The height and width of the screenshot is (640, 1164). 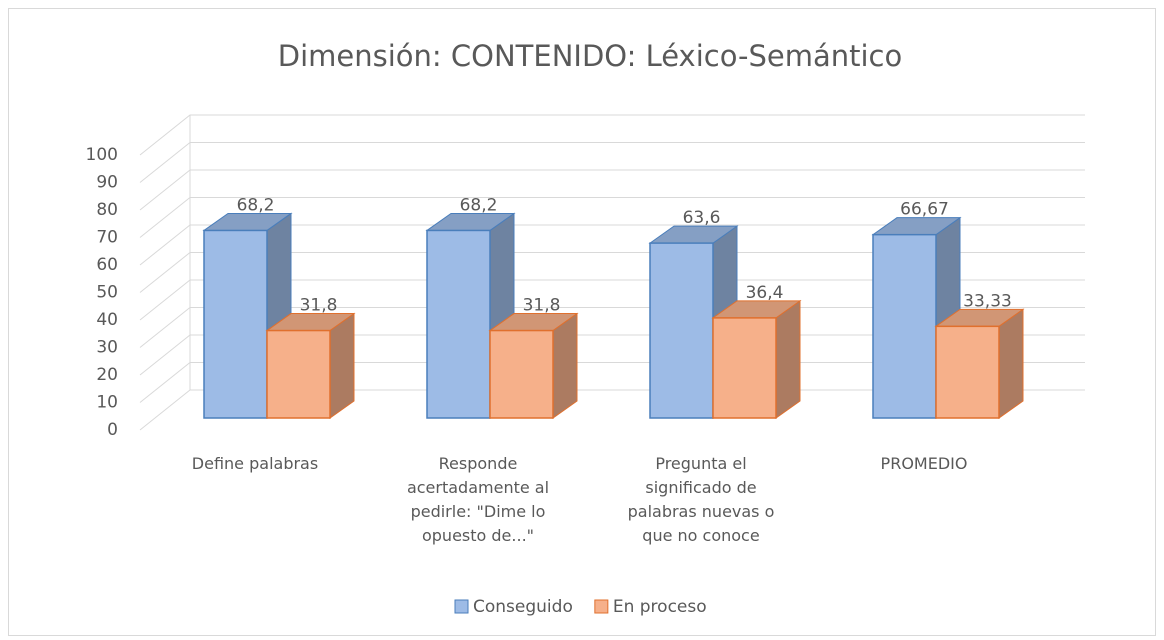 What do you see at coordinates (107, 210) in the screenshot?
I see `y-tick-label: 80` at bounding box center [107, 210].